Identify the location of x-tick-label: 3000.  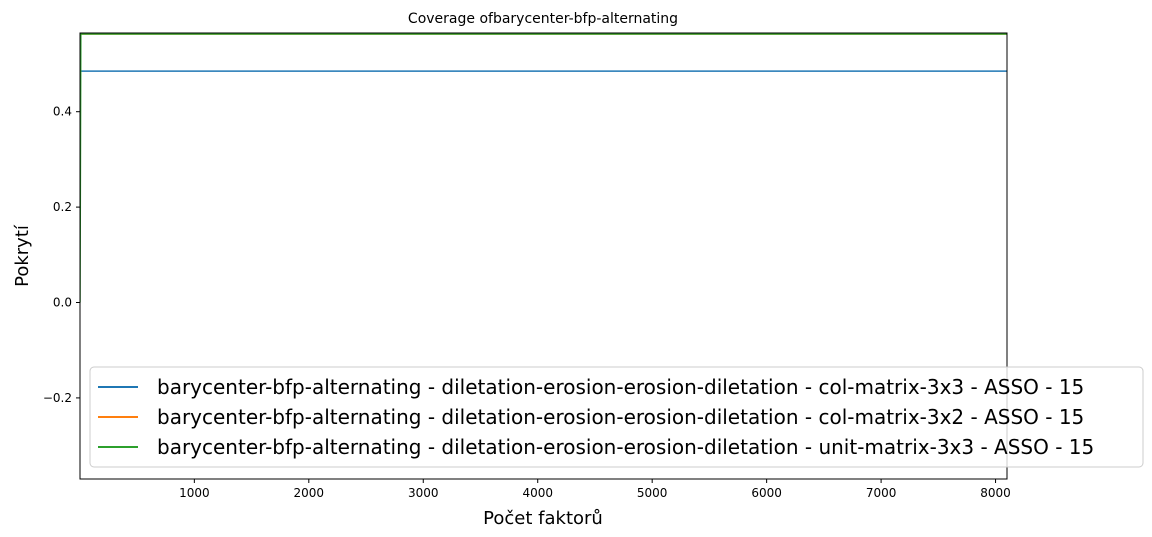
(423, 493).